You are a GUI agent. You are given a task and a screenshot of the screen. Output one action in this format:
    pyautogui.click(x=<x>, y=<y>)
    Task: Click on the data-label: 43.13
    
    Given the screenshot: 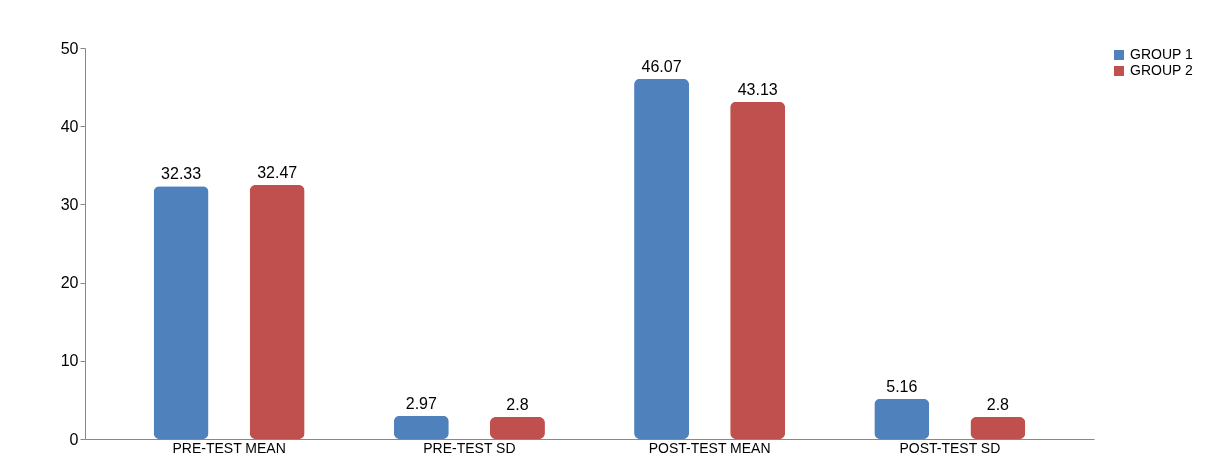 What is the action you would take?
    pyautogui.click(x=757, y=89)
    